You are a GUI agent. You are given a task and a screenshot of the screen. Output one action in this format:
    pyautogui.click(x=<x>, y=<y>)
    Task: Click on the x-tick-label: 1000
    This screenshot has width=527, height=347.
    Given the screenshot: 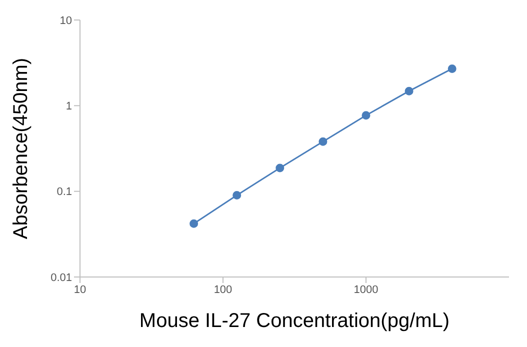 What is the action you would take?
    pyautogui.click(x=366, y=290)
    